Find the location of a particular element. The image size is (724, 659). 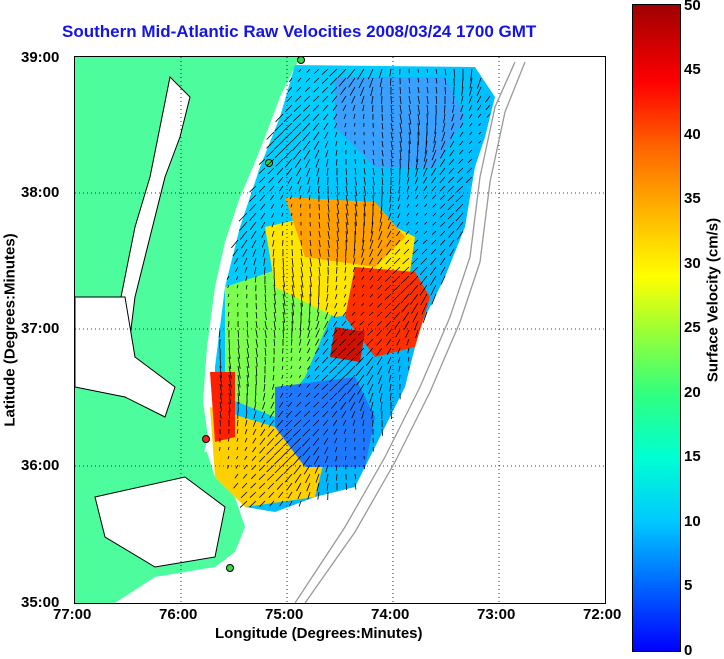

colorbar-tick: 50 is located at coordinates (692, 7).